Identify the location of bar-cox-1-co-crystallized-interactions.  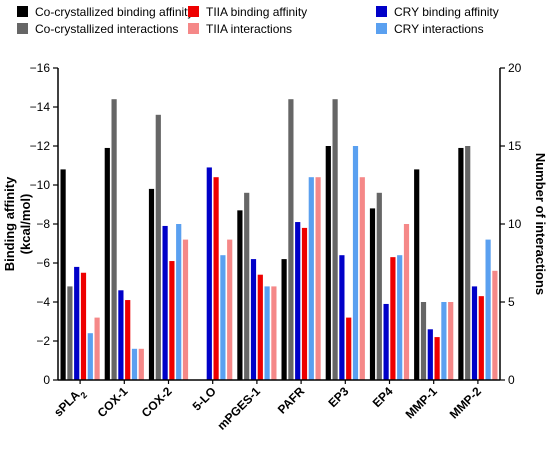
(114, 239).